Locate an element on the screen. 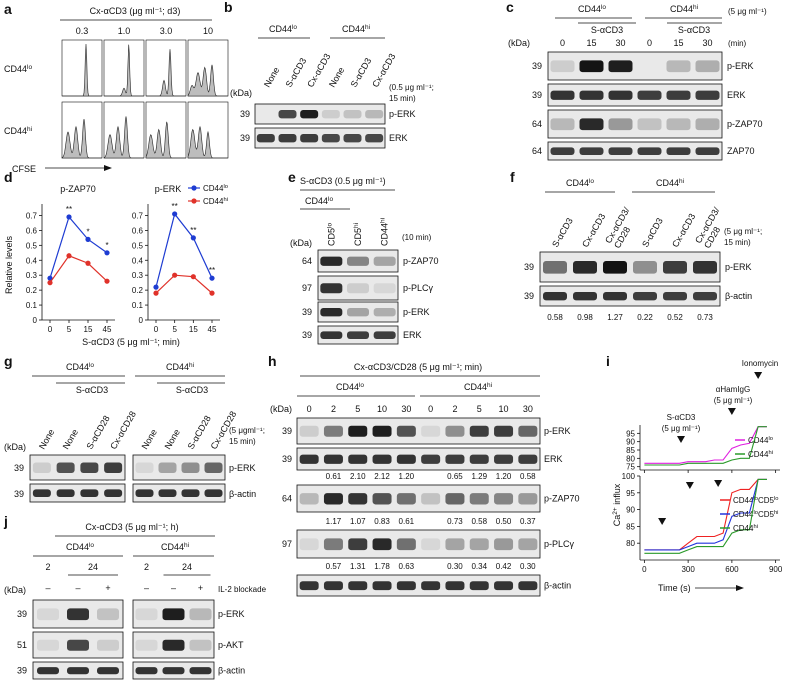 The image size is (788, 681). quantification: 1.29 is located at coordinates (479, 476).